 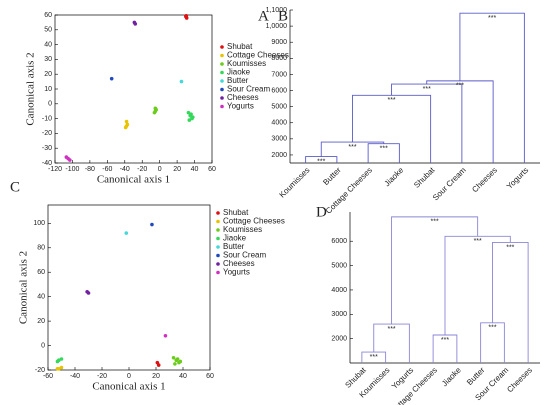 I want to click on legend-label: Yogurts, so click(x=236, y=272).